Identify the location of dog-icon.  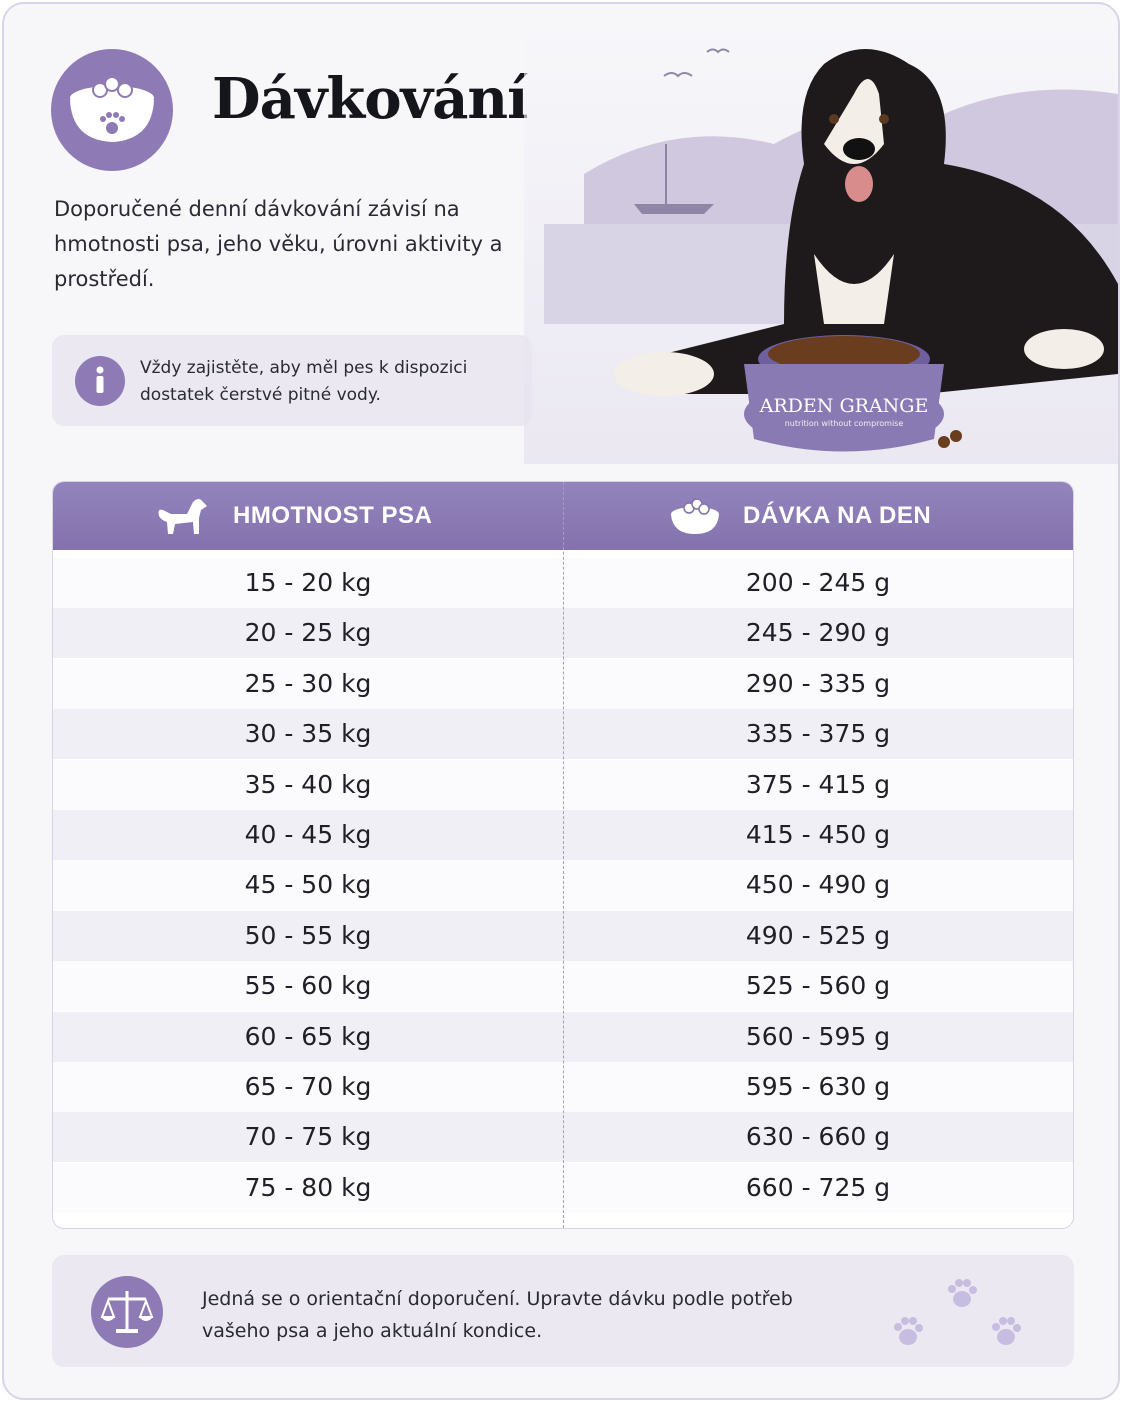
(182, 516).